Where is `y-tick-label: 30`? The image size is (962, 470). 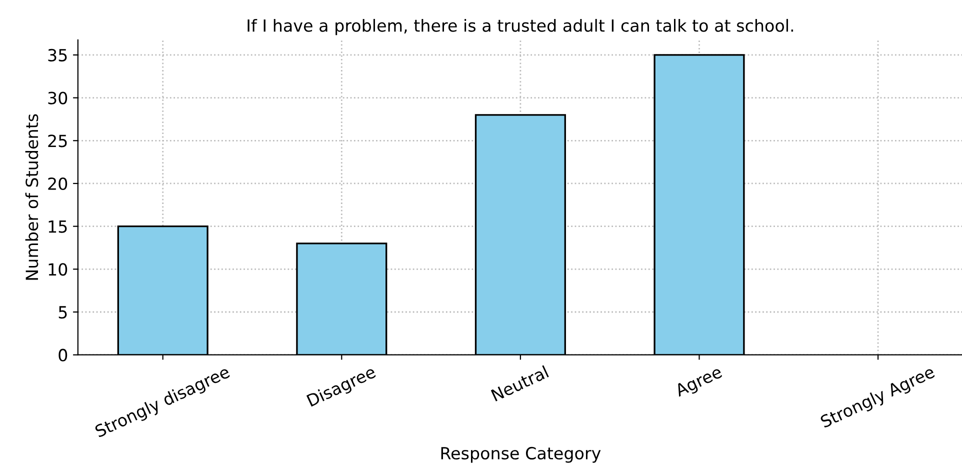
y-tick-label: 30 is located at coordinates (58, 98).